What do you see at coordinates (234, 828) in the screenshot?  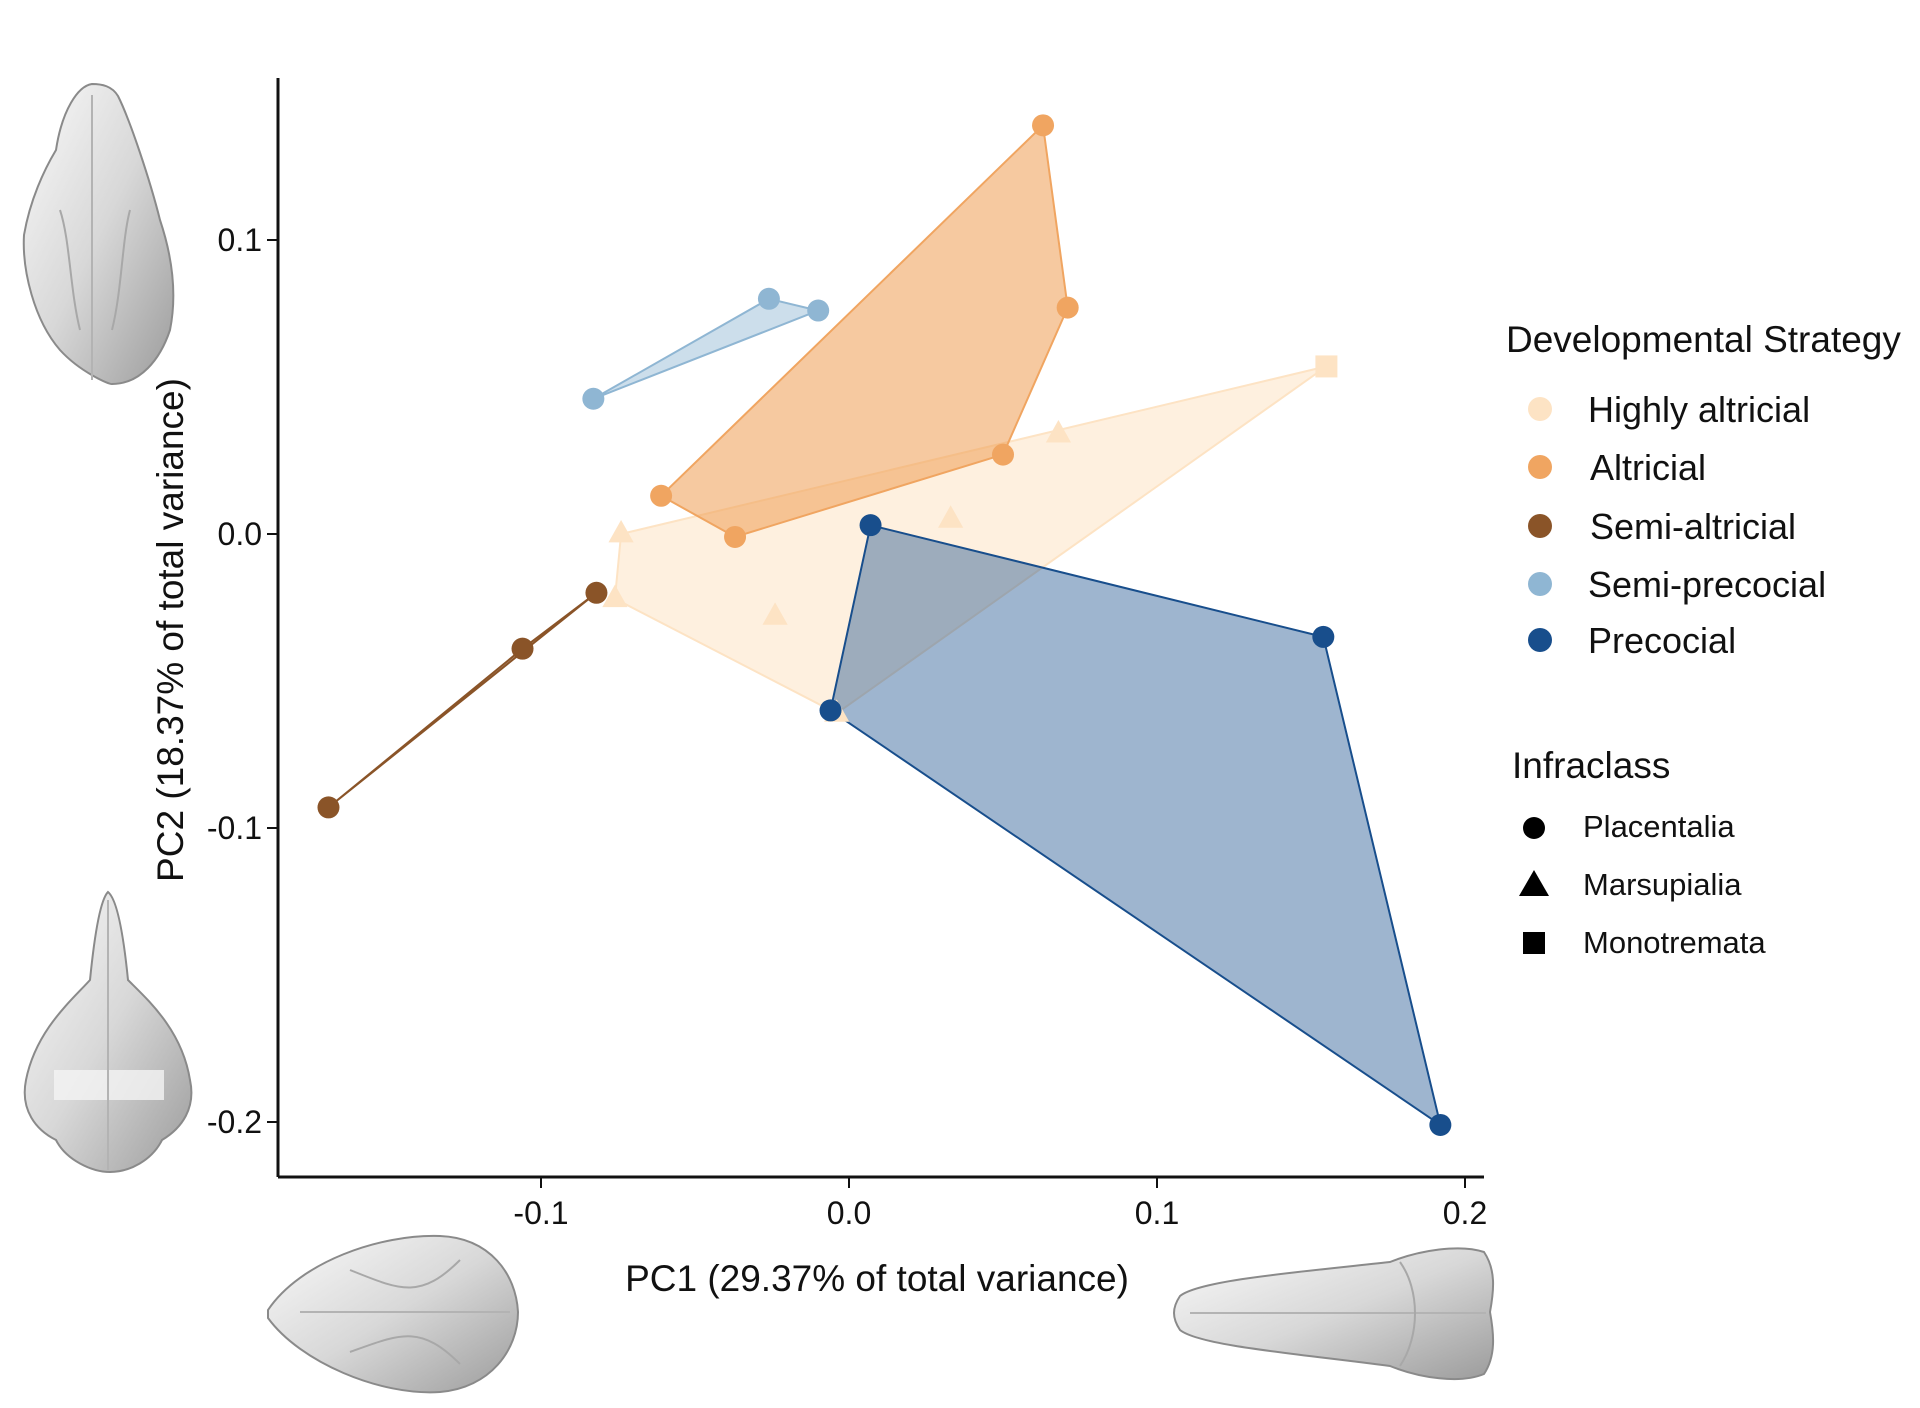 I see `y-tick-label: -0.1` at bounding box center [234, 828].